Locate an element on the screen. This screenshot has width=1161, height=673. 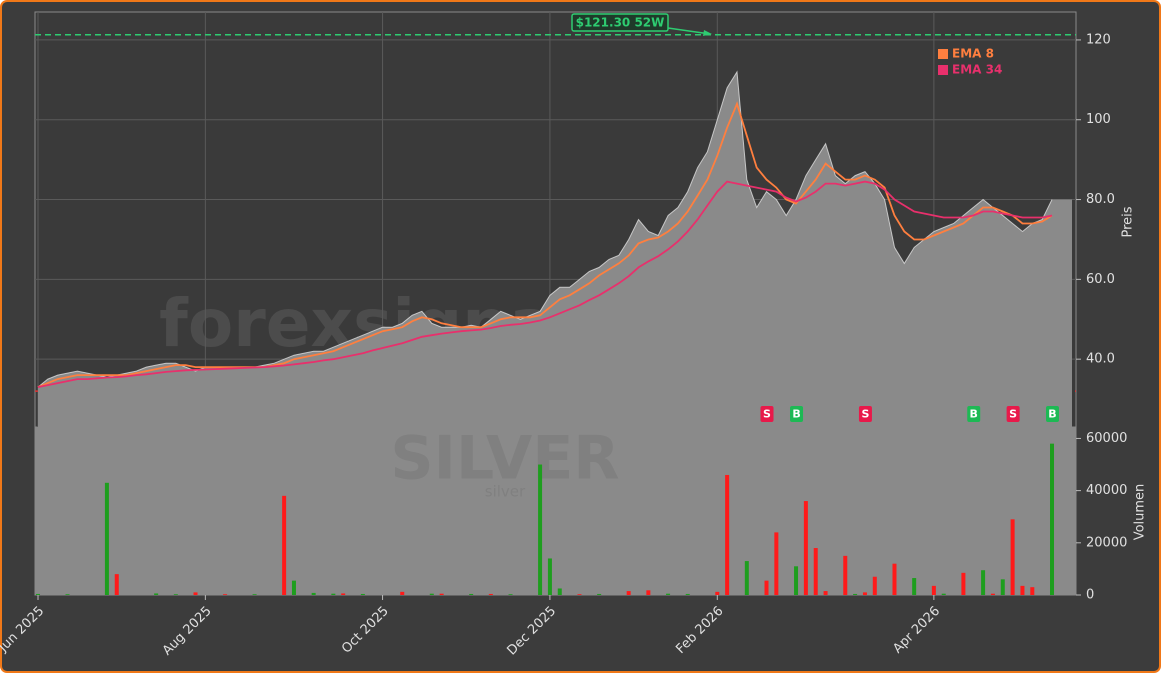
annotation-arrow is located at coordinates (689, 31).